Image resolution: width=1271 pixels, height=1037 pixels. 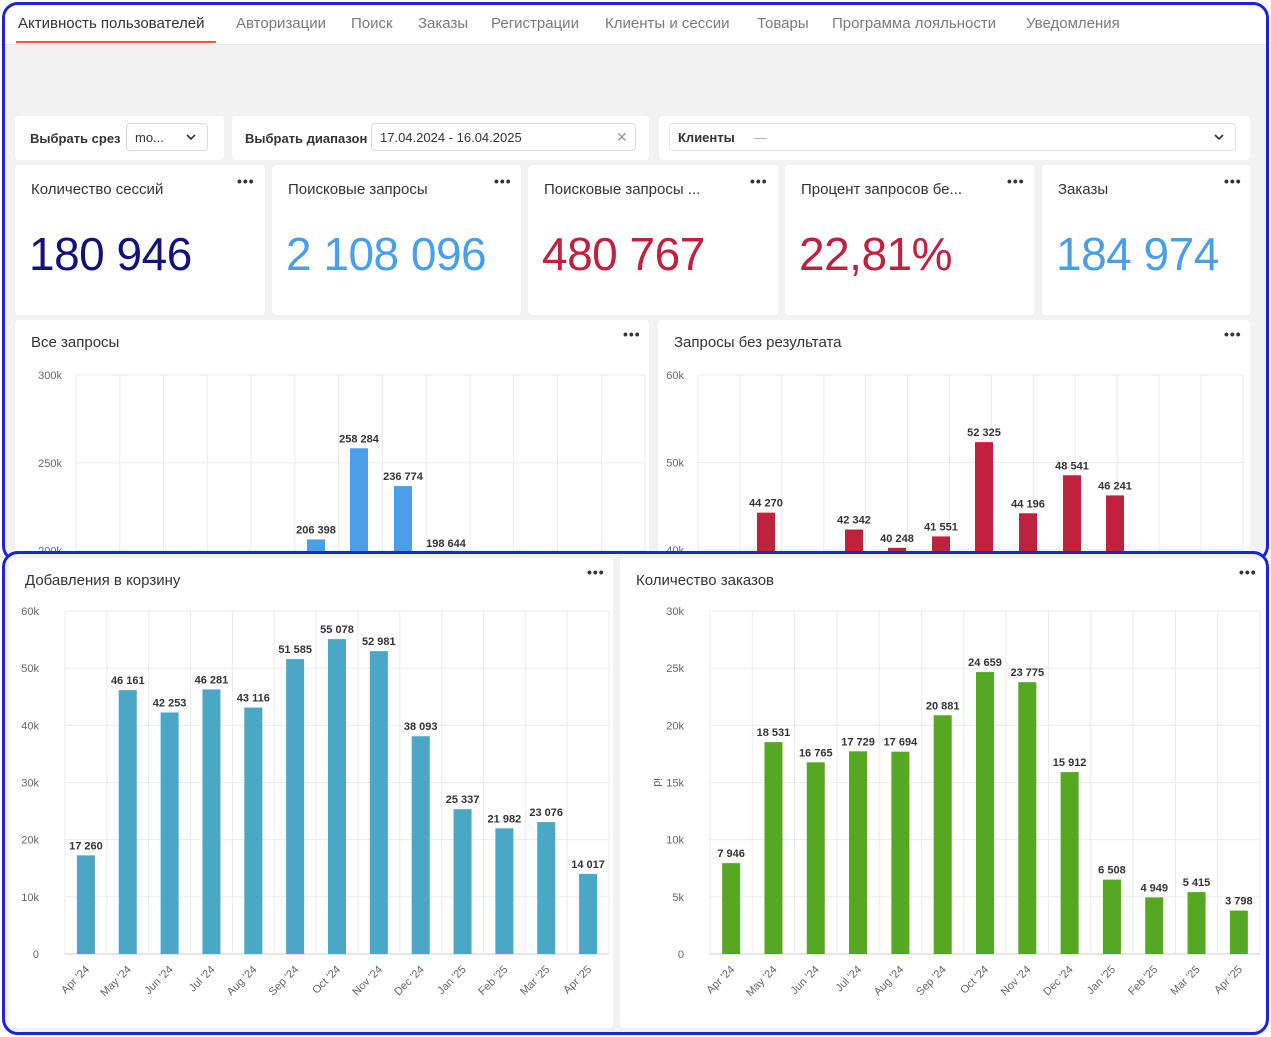 I want to click on y-axis-label: id, so click(x=657, y=782).